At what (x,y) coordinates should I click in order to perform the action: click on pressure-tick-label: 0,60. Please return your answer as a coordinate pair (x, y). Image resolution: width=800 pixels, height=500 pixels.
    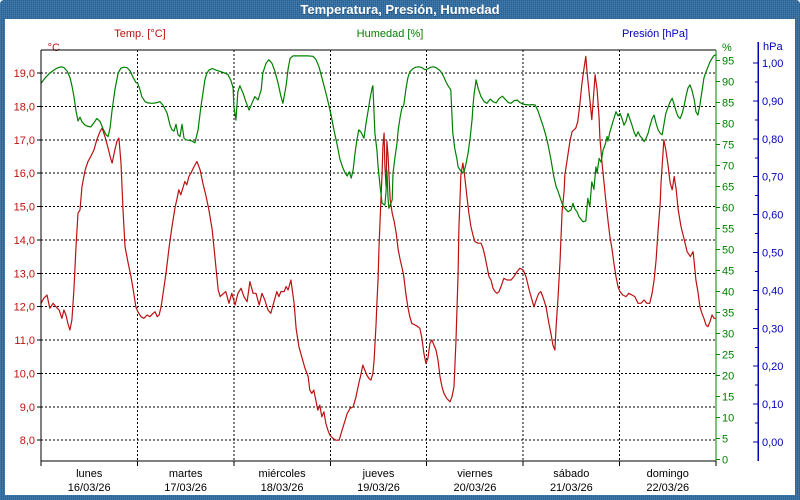
    Looking at the image, I should click on (772, 216).